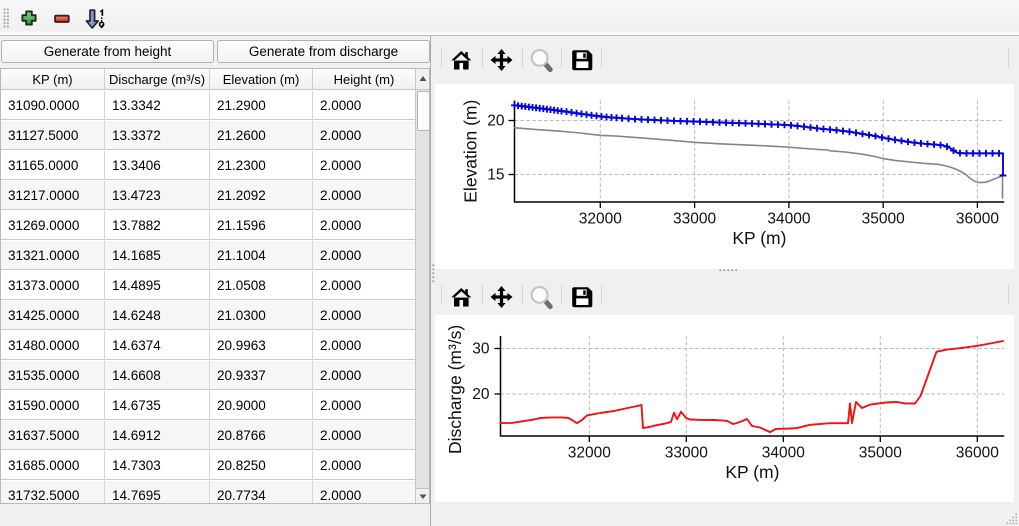 This screenshot has height=526, width=1019. Describe the element at coordinates (471, 151) in the screenshot. I see `svg-text: Elevation (m)` at that location.